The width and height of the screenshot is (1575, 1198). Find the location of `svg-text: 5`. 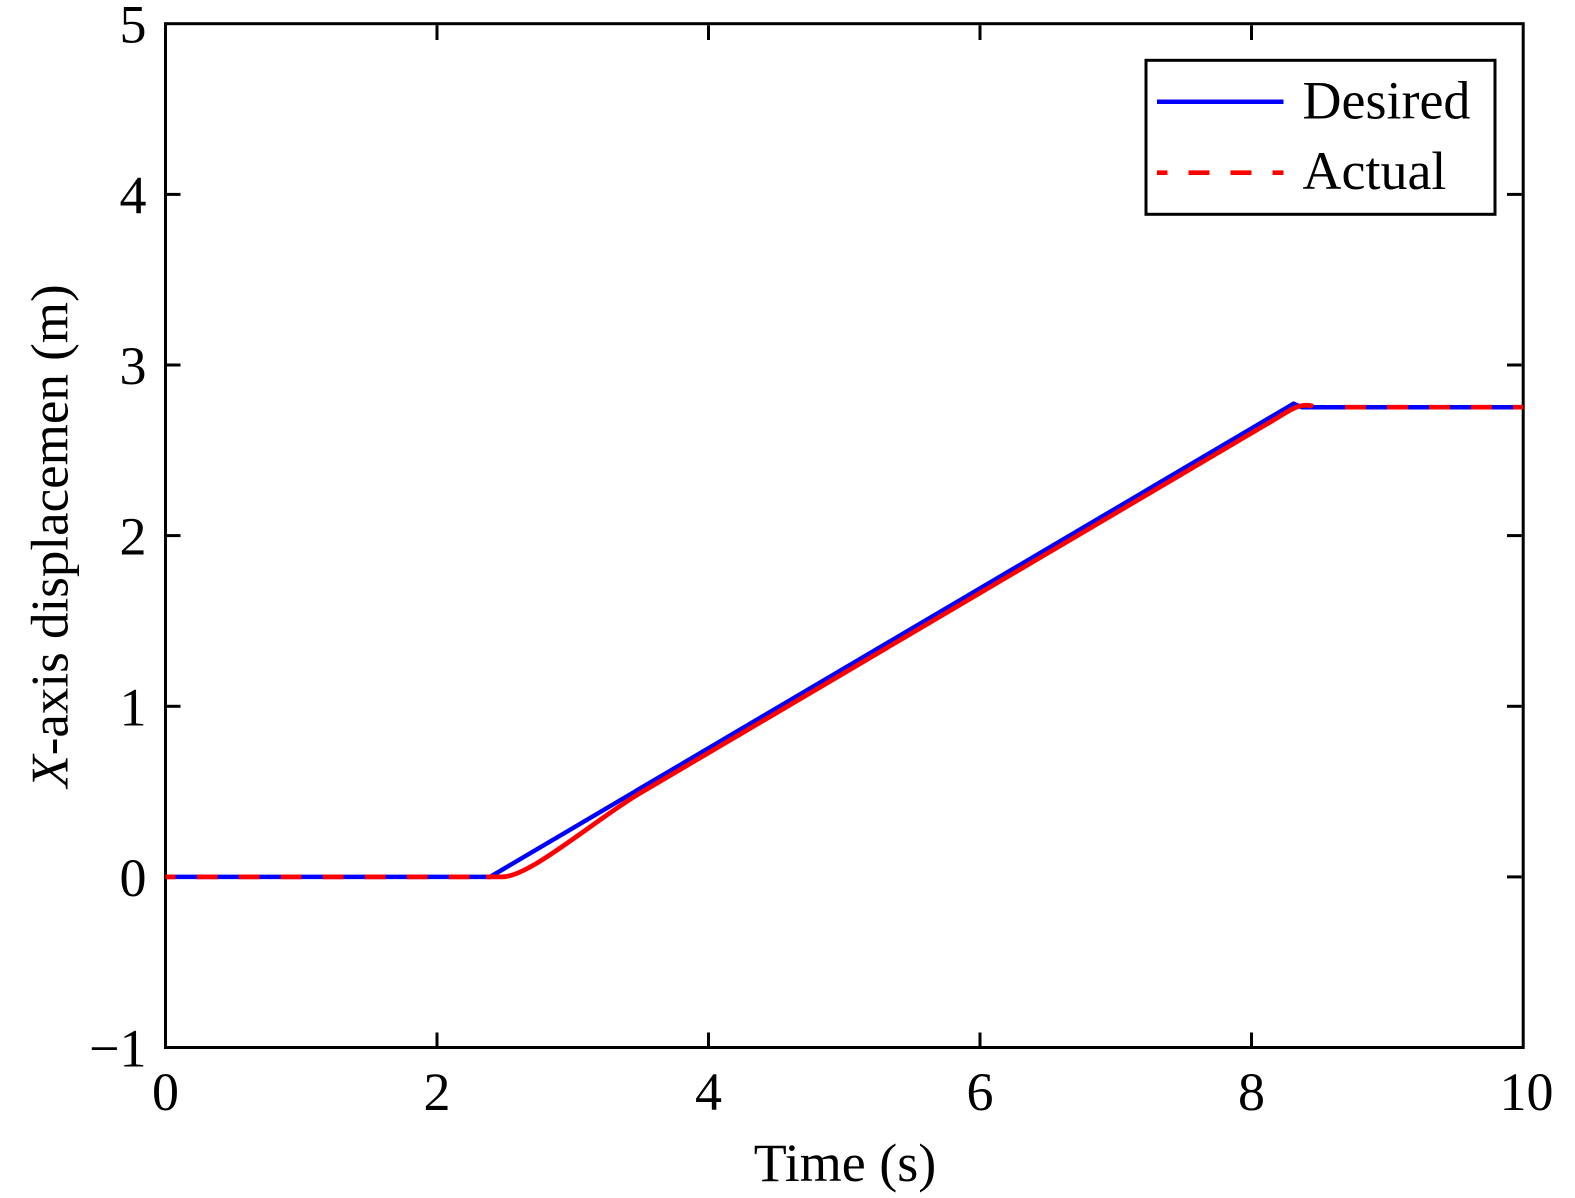

svg-text: 5 is located at coordinates (133, 27).